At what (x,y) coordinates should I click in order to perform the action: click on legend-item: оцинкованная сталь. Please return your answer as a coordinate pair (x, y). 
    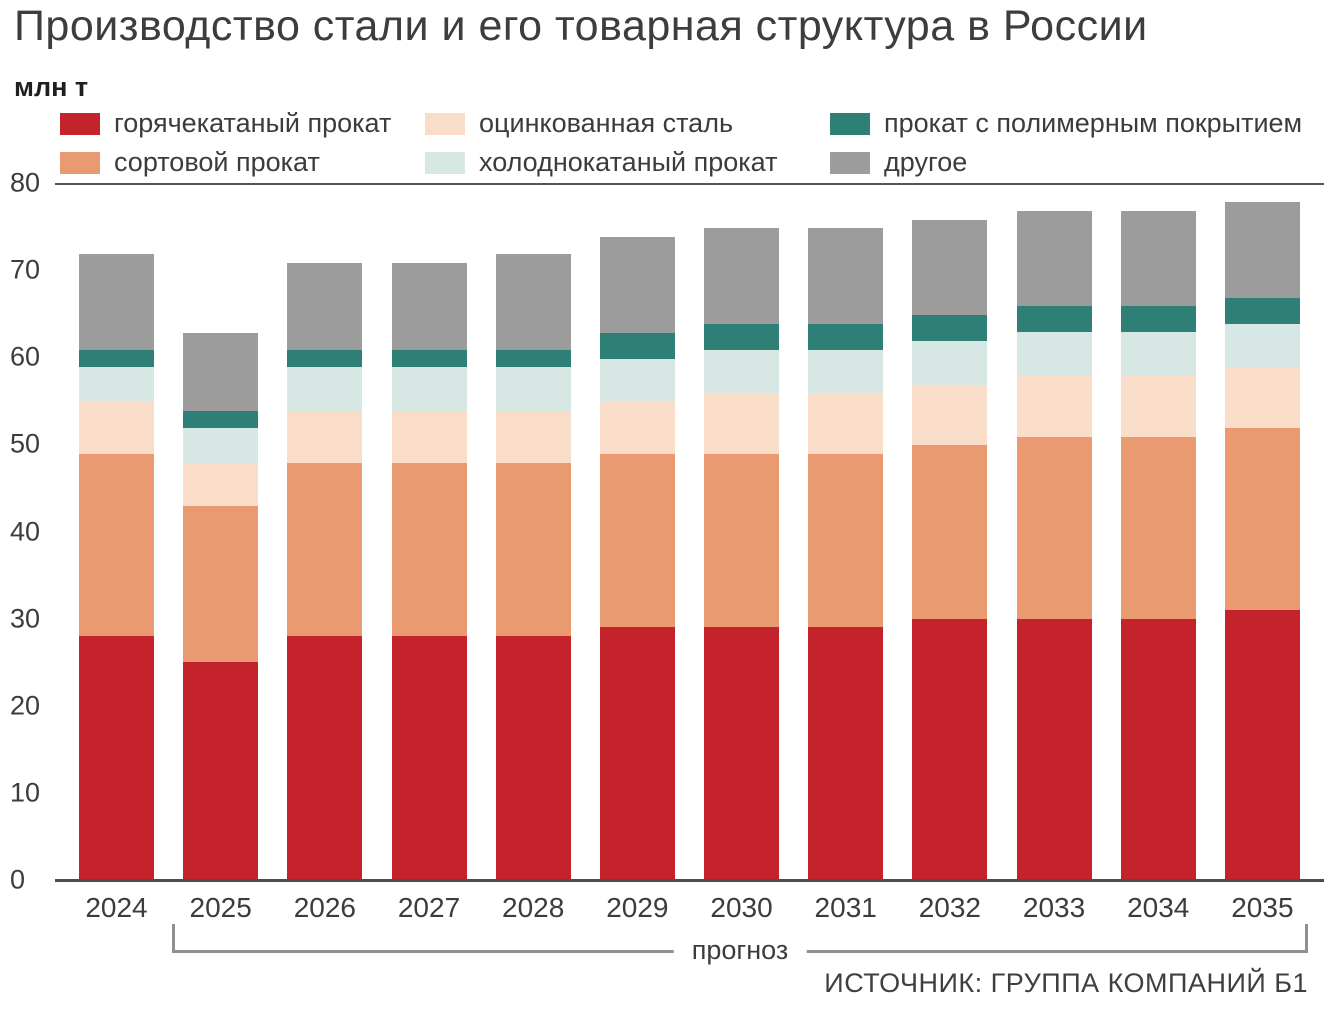
    Looking at the image, I should click on (627, 123).